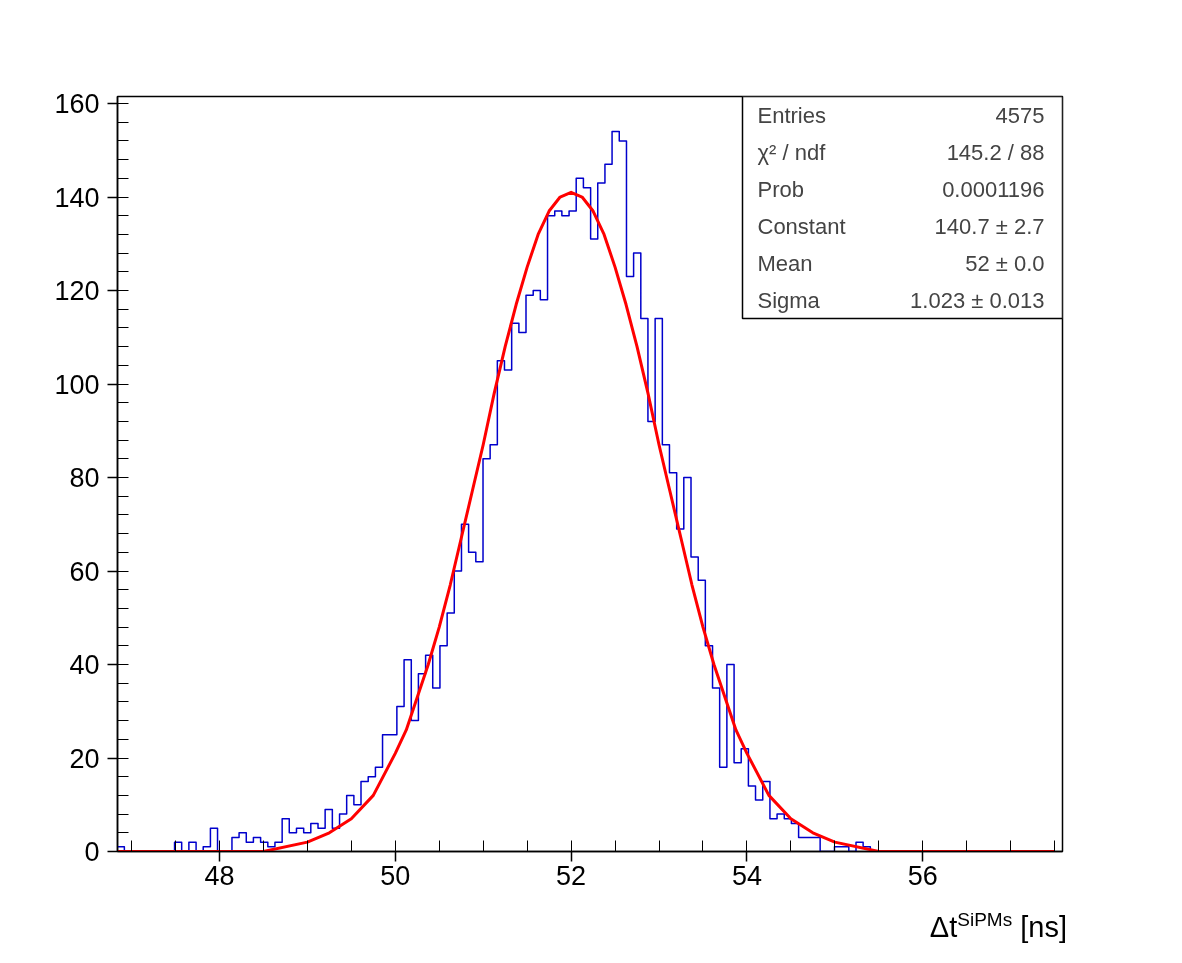 The height and width of the screenshot is (963, 1182). Describe the element at coordinates (77, 384) in the screenshot. I see `y-tick-label: 100` at that location.